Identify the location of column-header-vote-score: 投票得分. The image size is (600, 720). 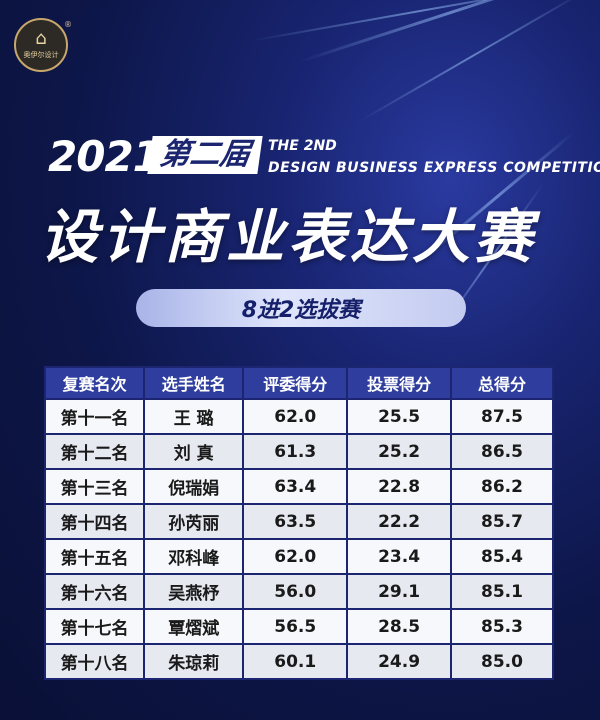
(399, 383).